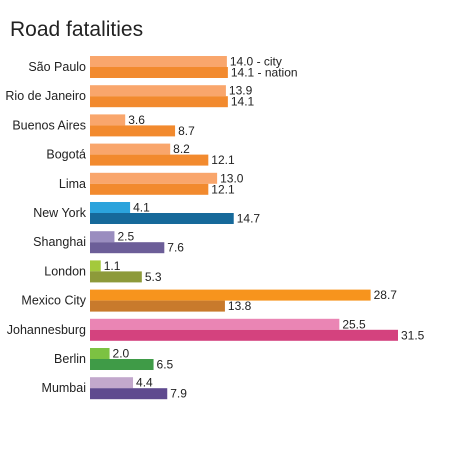 The height and width of the screenshot is (450, 450). What do you see at coordinates (243, 102) in the screenshot?
I see `value-label: 14.1` at bounding box center [243, 102].